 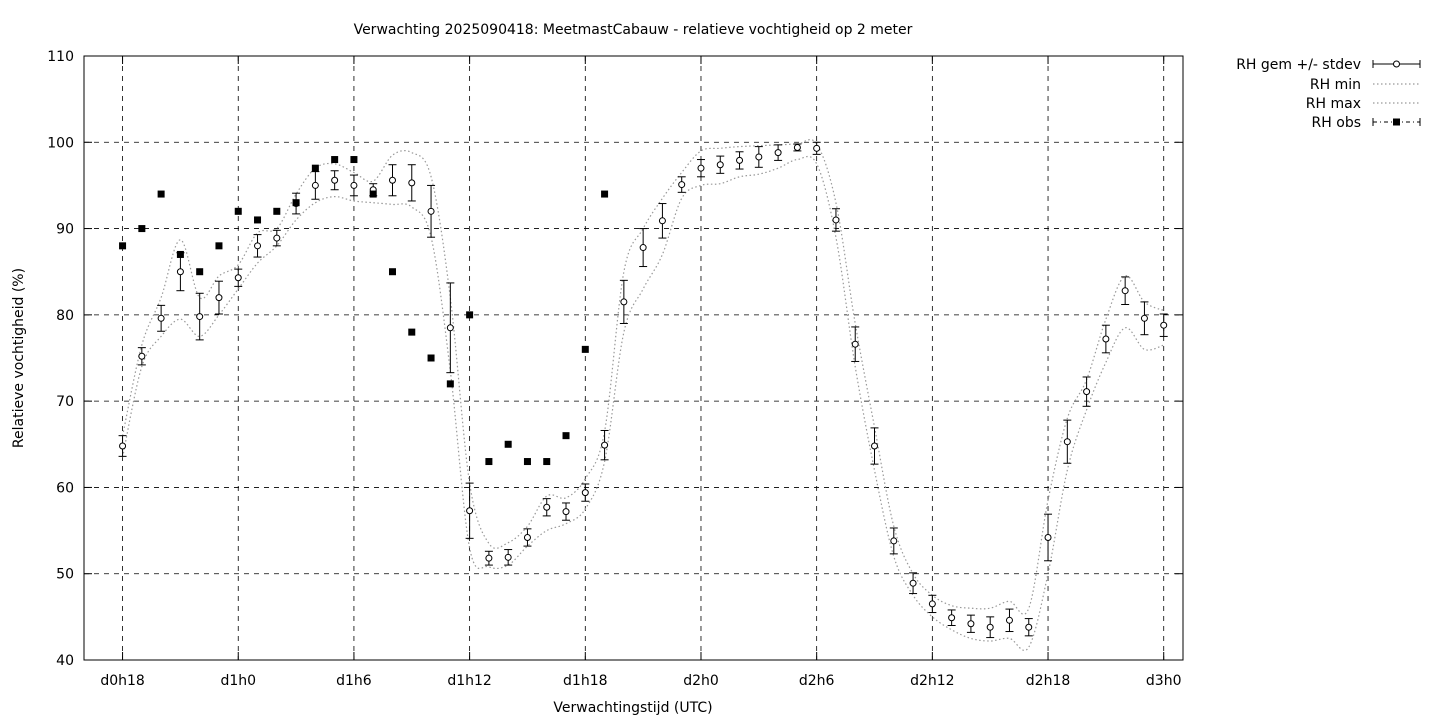 I want to click on legend-label-mean: RH gem +/- stdev, so click(x=1298, y=65).